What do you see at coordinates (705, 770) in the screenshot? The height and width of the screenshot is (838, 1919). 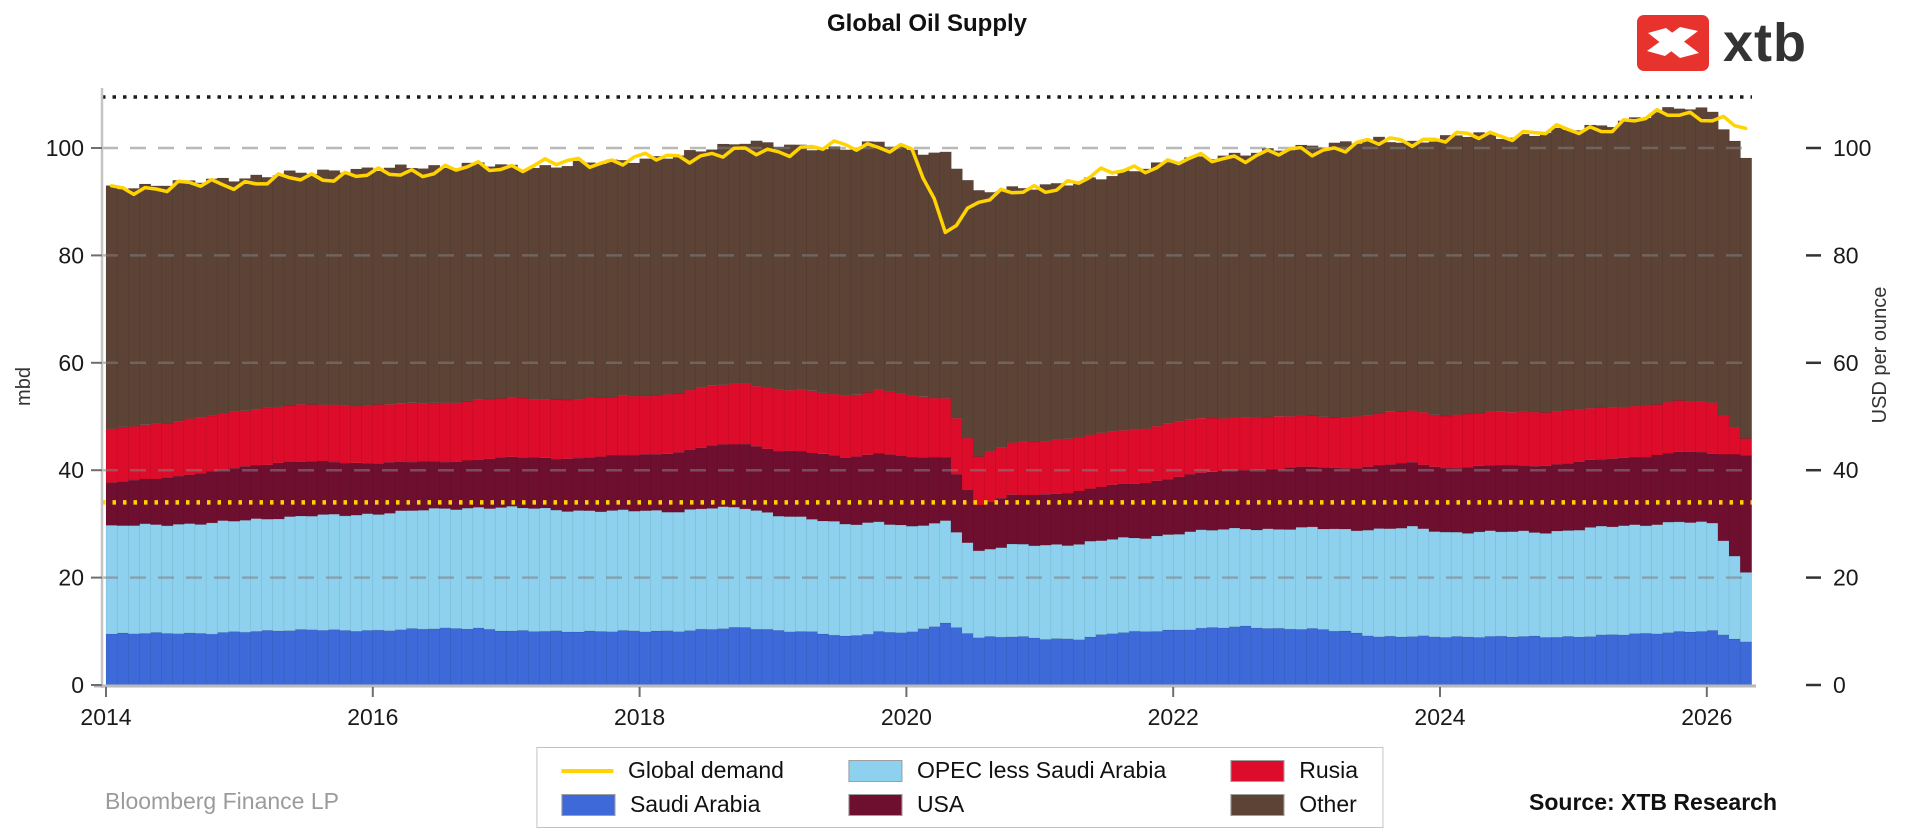 I see `legend-label: Global demand` at bounding box center [705, 770].